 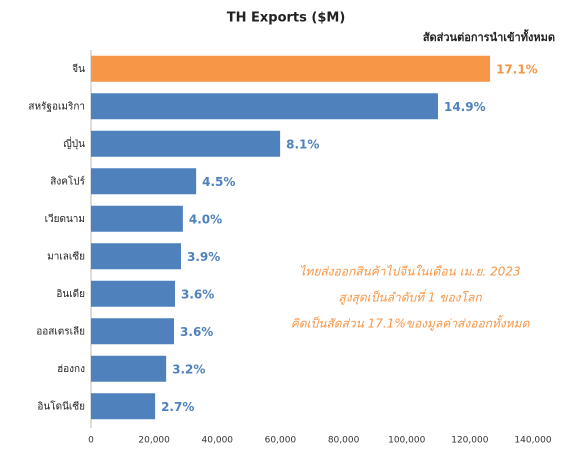 What do you see at coordinates (532, 441) in the screenshot?
I see `x-tick-label: 140,000` at bounding box center [532, 441].